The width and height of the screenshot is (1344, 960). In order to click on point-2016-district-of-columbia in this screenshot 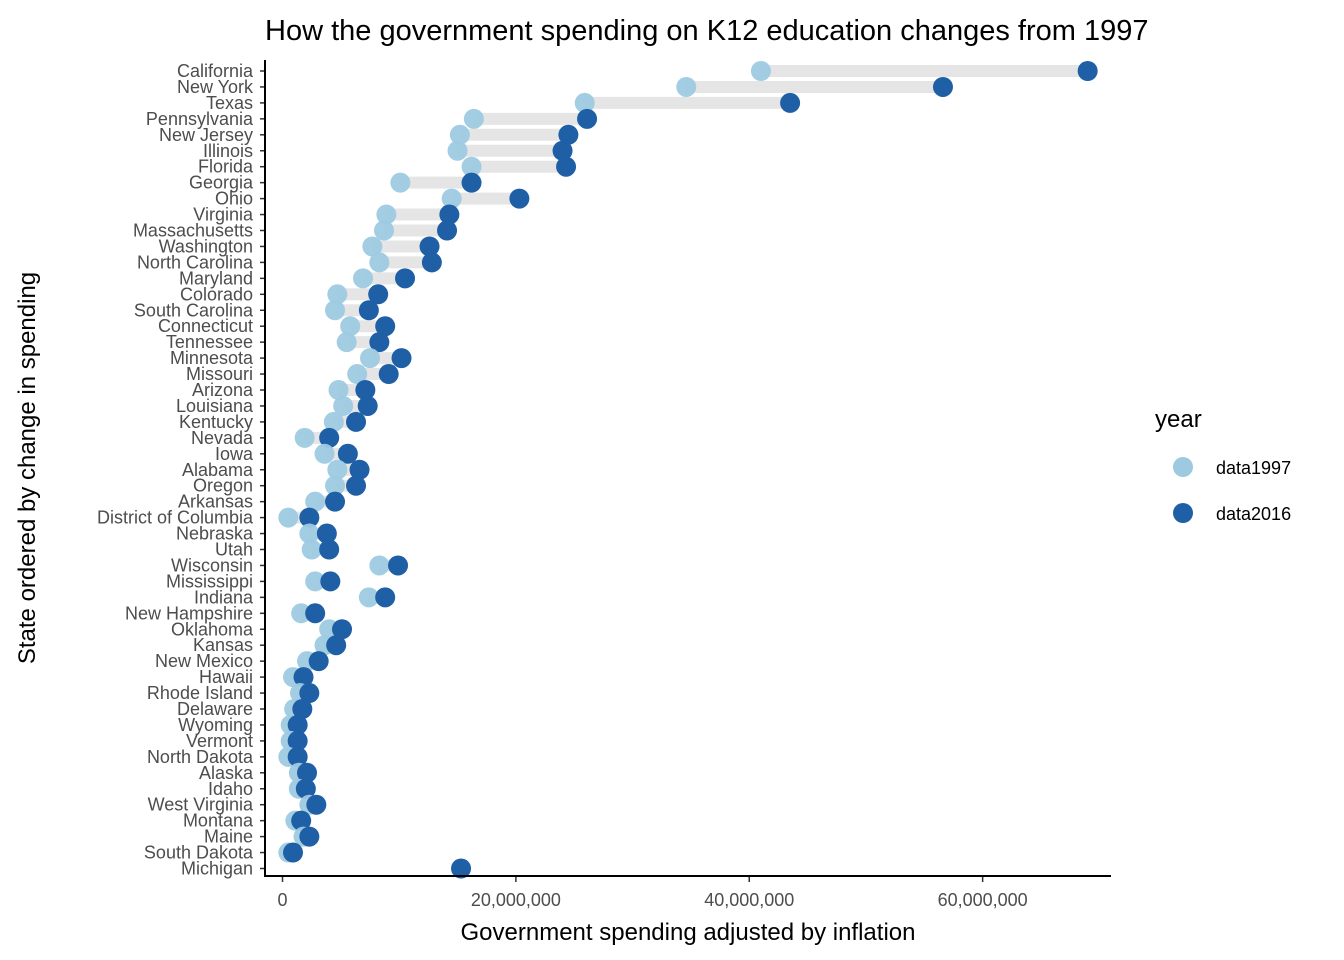, I will do `click(309, 517)`.